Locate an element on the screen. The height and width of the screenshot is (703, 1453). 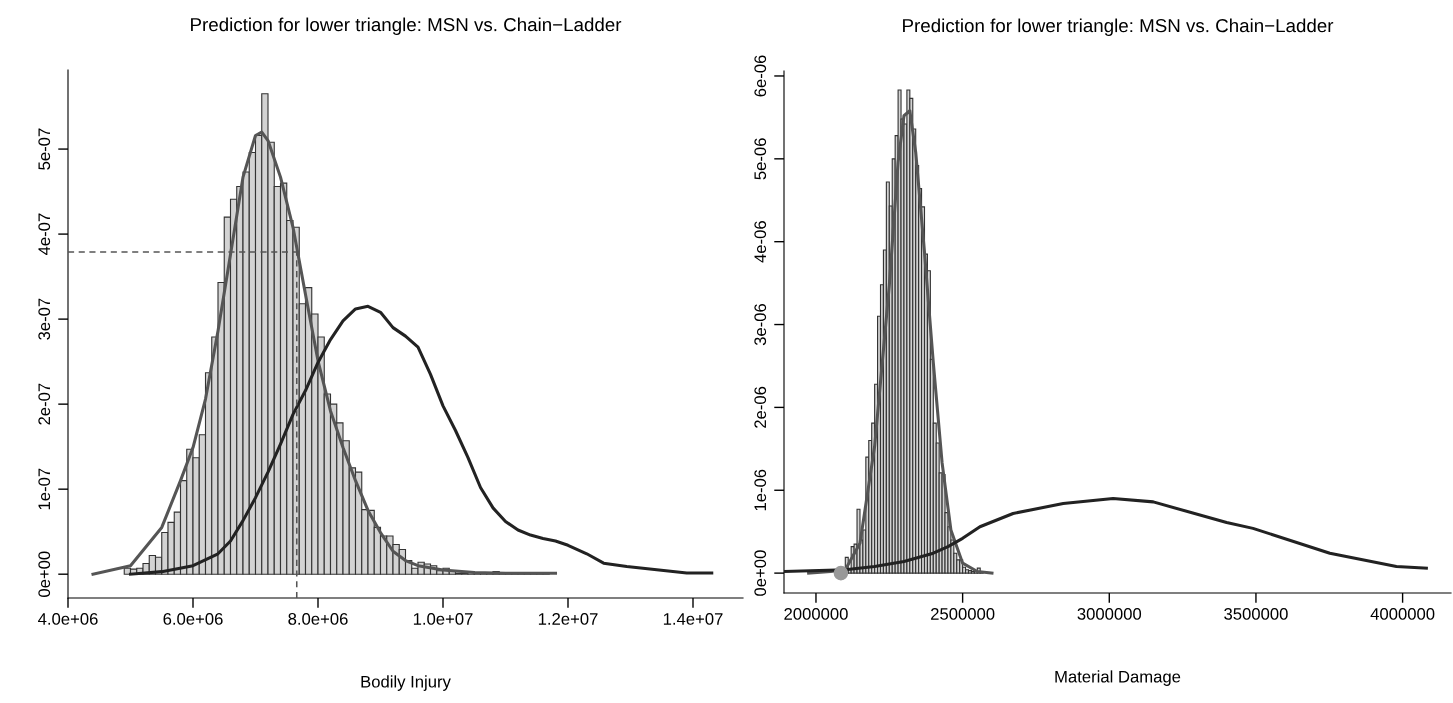
y-tick-label: 2e-07 is located at coordinates (44, 404).